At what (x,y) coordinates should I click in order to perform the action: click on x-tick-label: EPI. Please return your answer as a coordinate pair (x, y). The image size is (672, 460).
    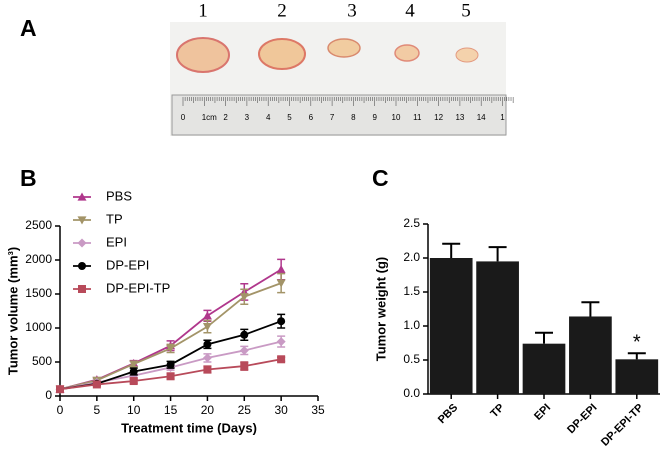
    Looking at the image, I should click on (542, 412).